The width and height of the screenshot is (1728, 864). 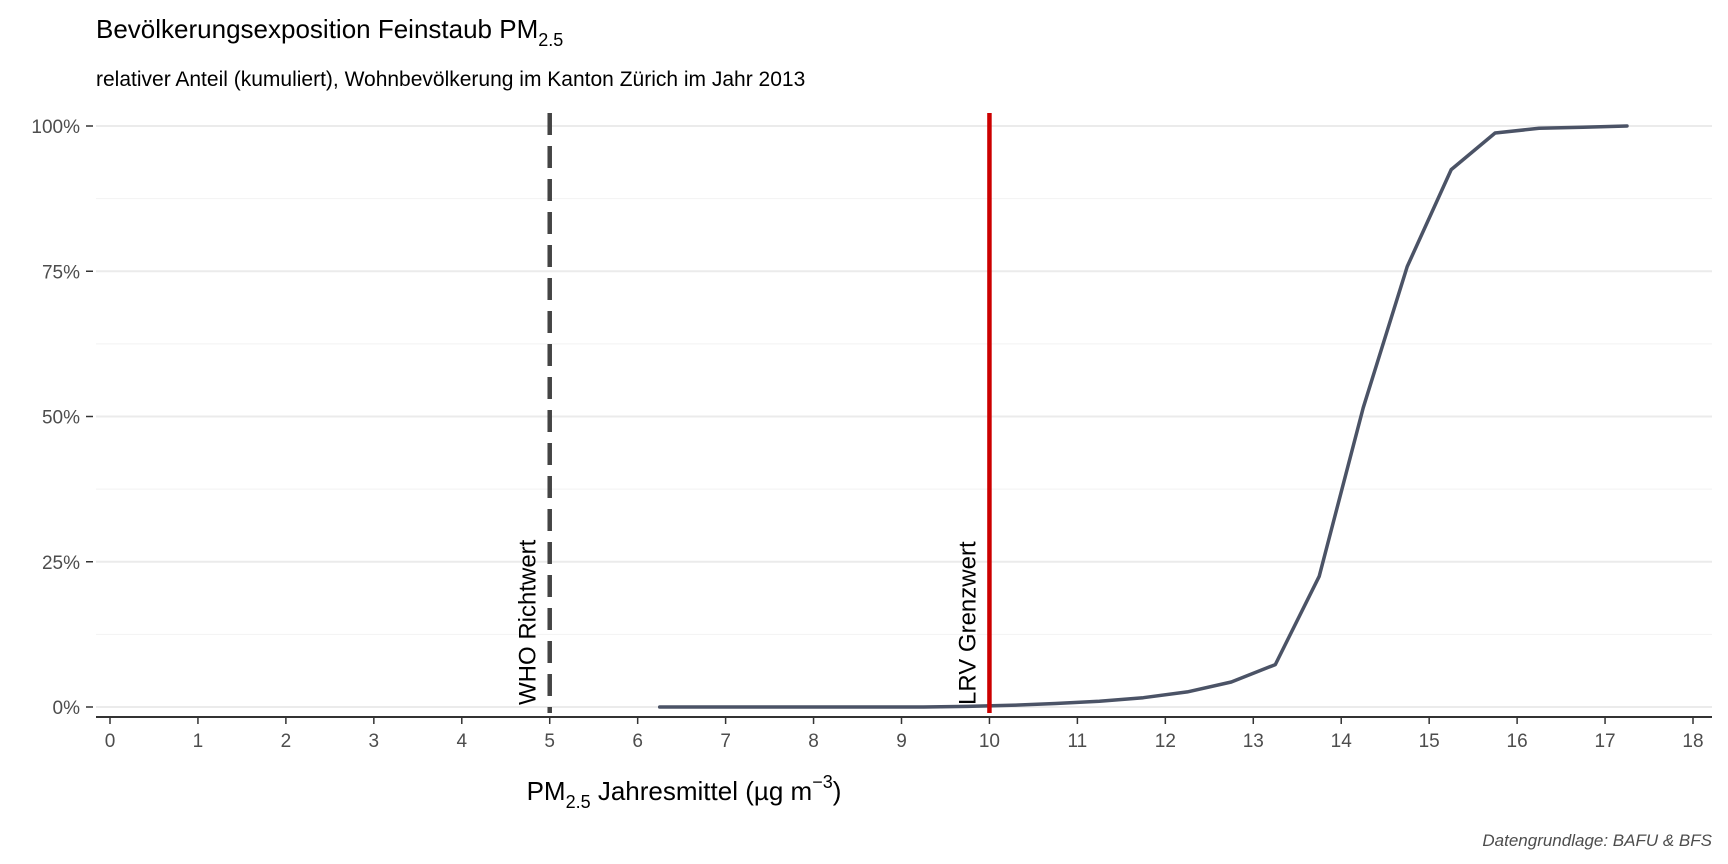 What do you see at coordinates (374, 741) in the screenshot?
I see `x-tick-label: 3` at bounding box center [374, 741].